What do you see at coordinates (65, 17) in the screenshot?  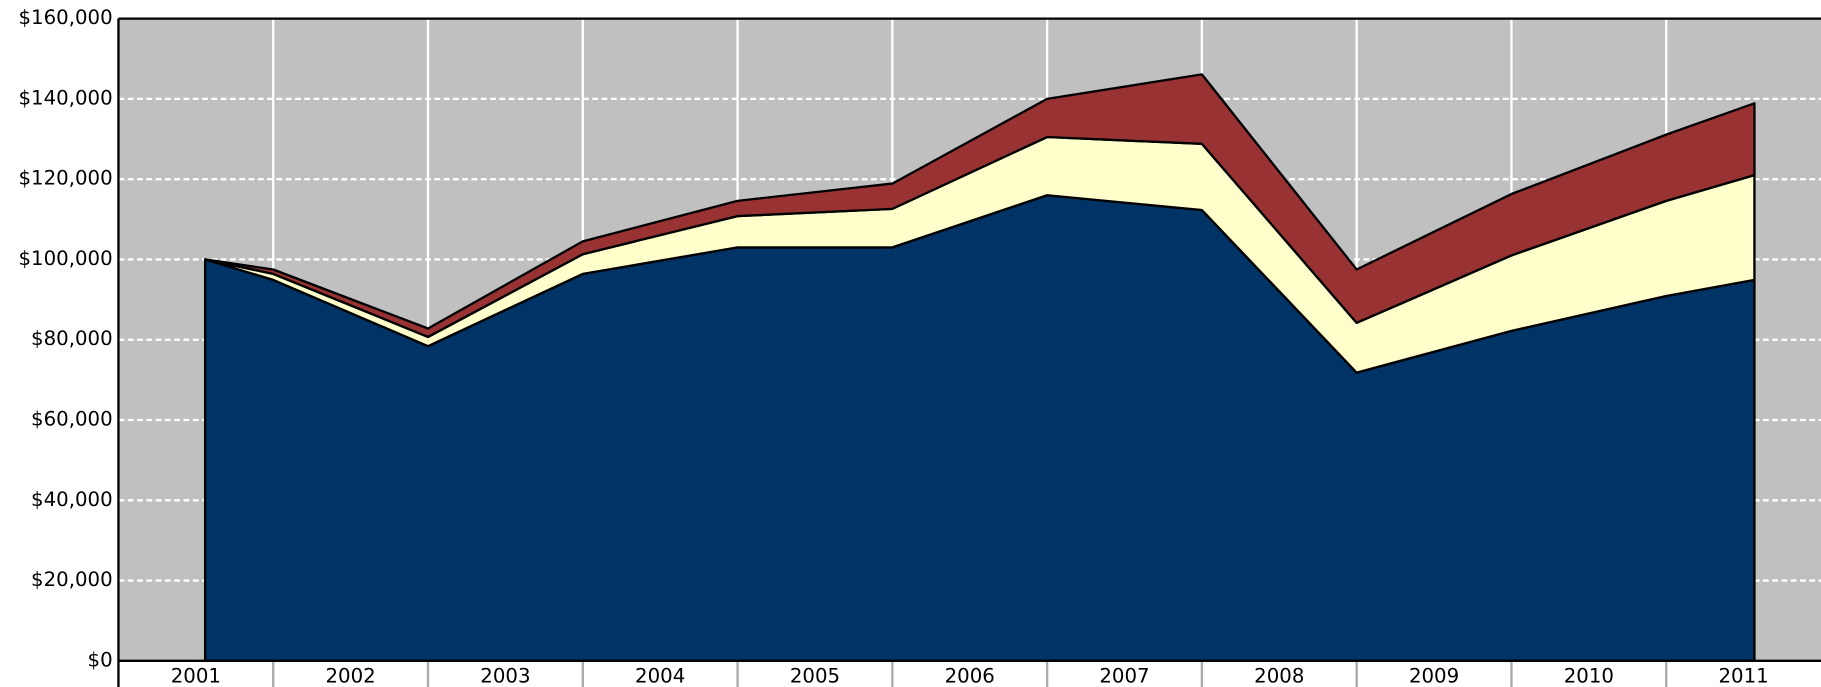 I see `y-tick-label: $160,000` at bounding box center [65, 17].